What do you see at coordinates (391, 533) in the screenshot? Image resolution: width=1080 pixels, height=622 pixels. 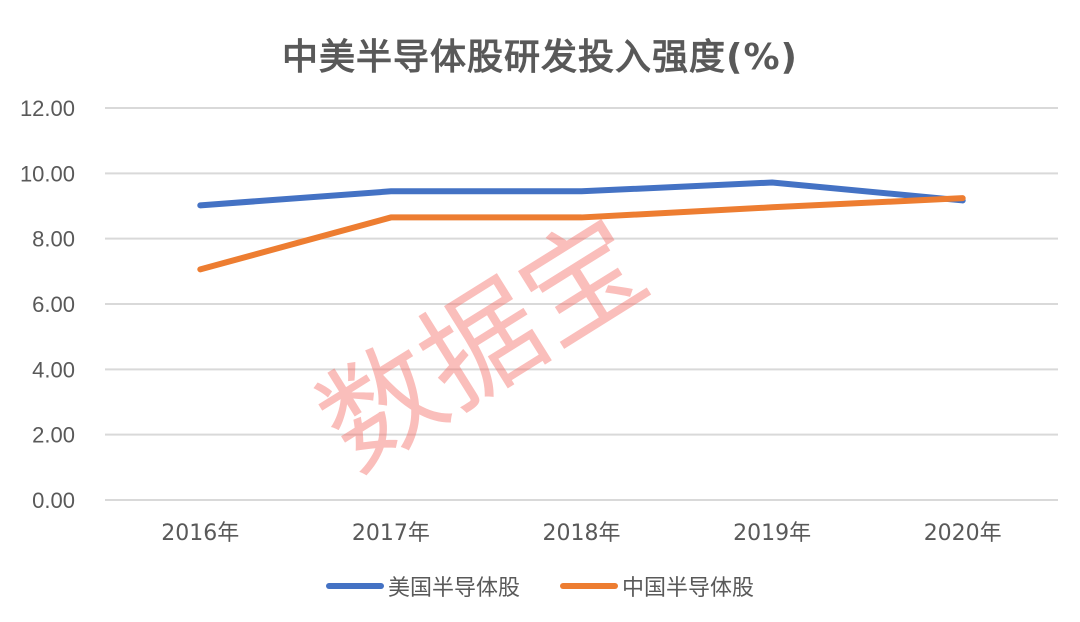 I see `x-tick-label: 2017年` at bounding box center [391, 533].